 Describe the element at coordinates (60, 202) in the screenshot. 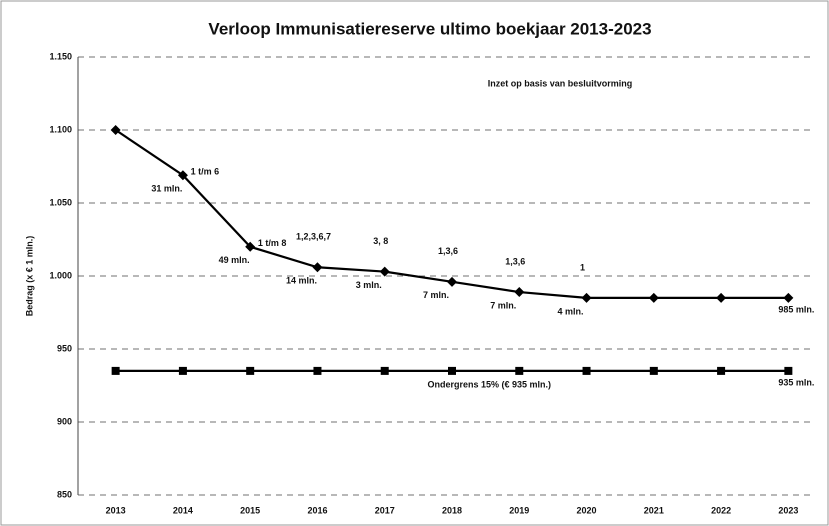

I see `y-tick-label: 1.050` at that location.